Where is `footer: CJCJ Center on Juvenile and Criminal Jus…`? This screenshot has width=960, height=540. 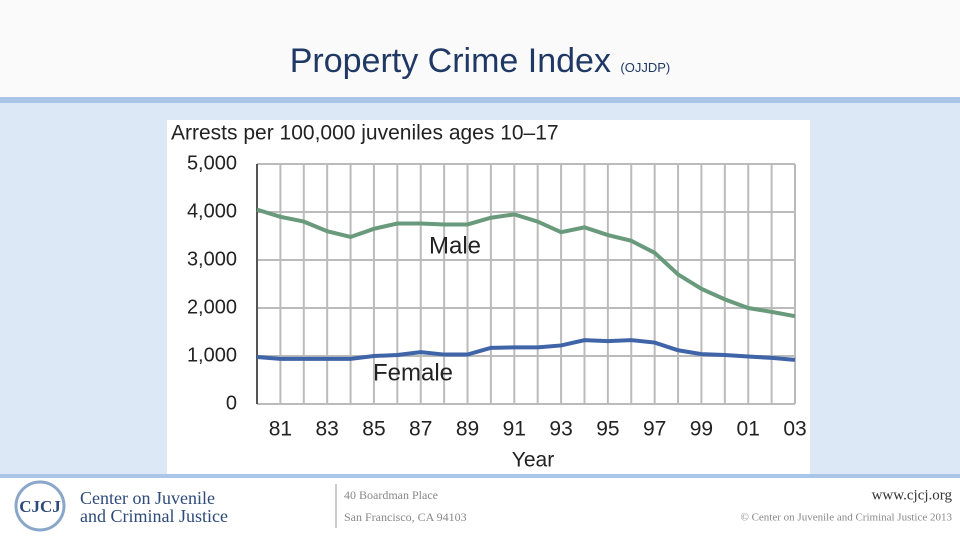
footer: CJCJ Center on Juvenile and Criminal Jus… is located at coordinates (480, 509).